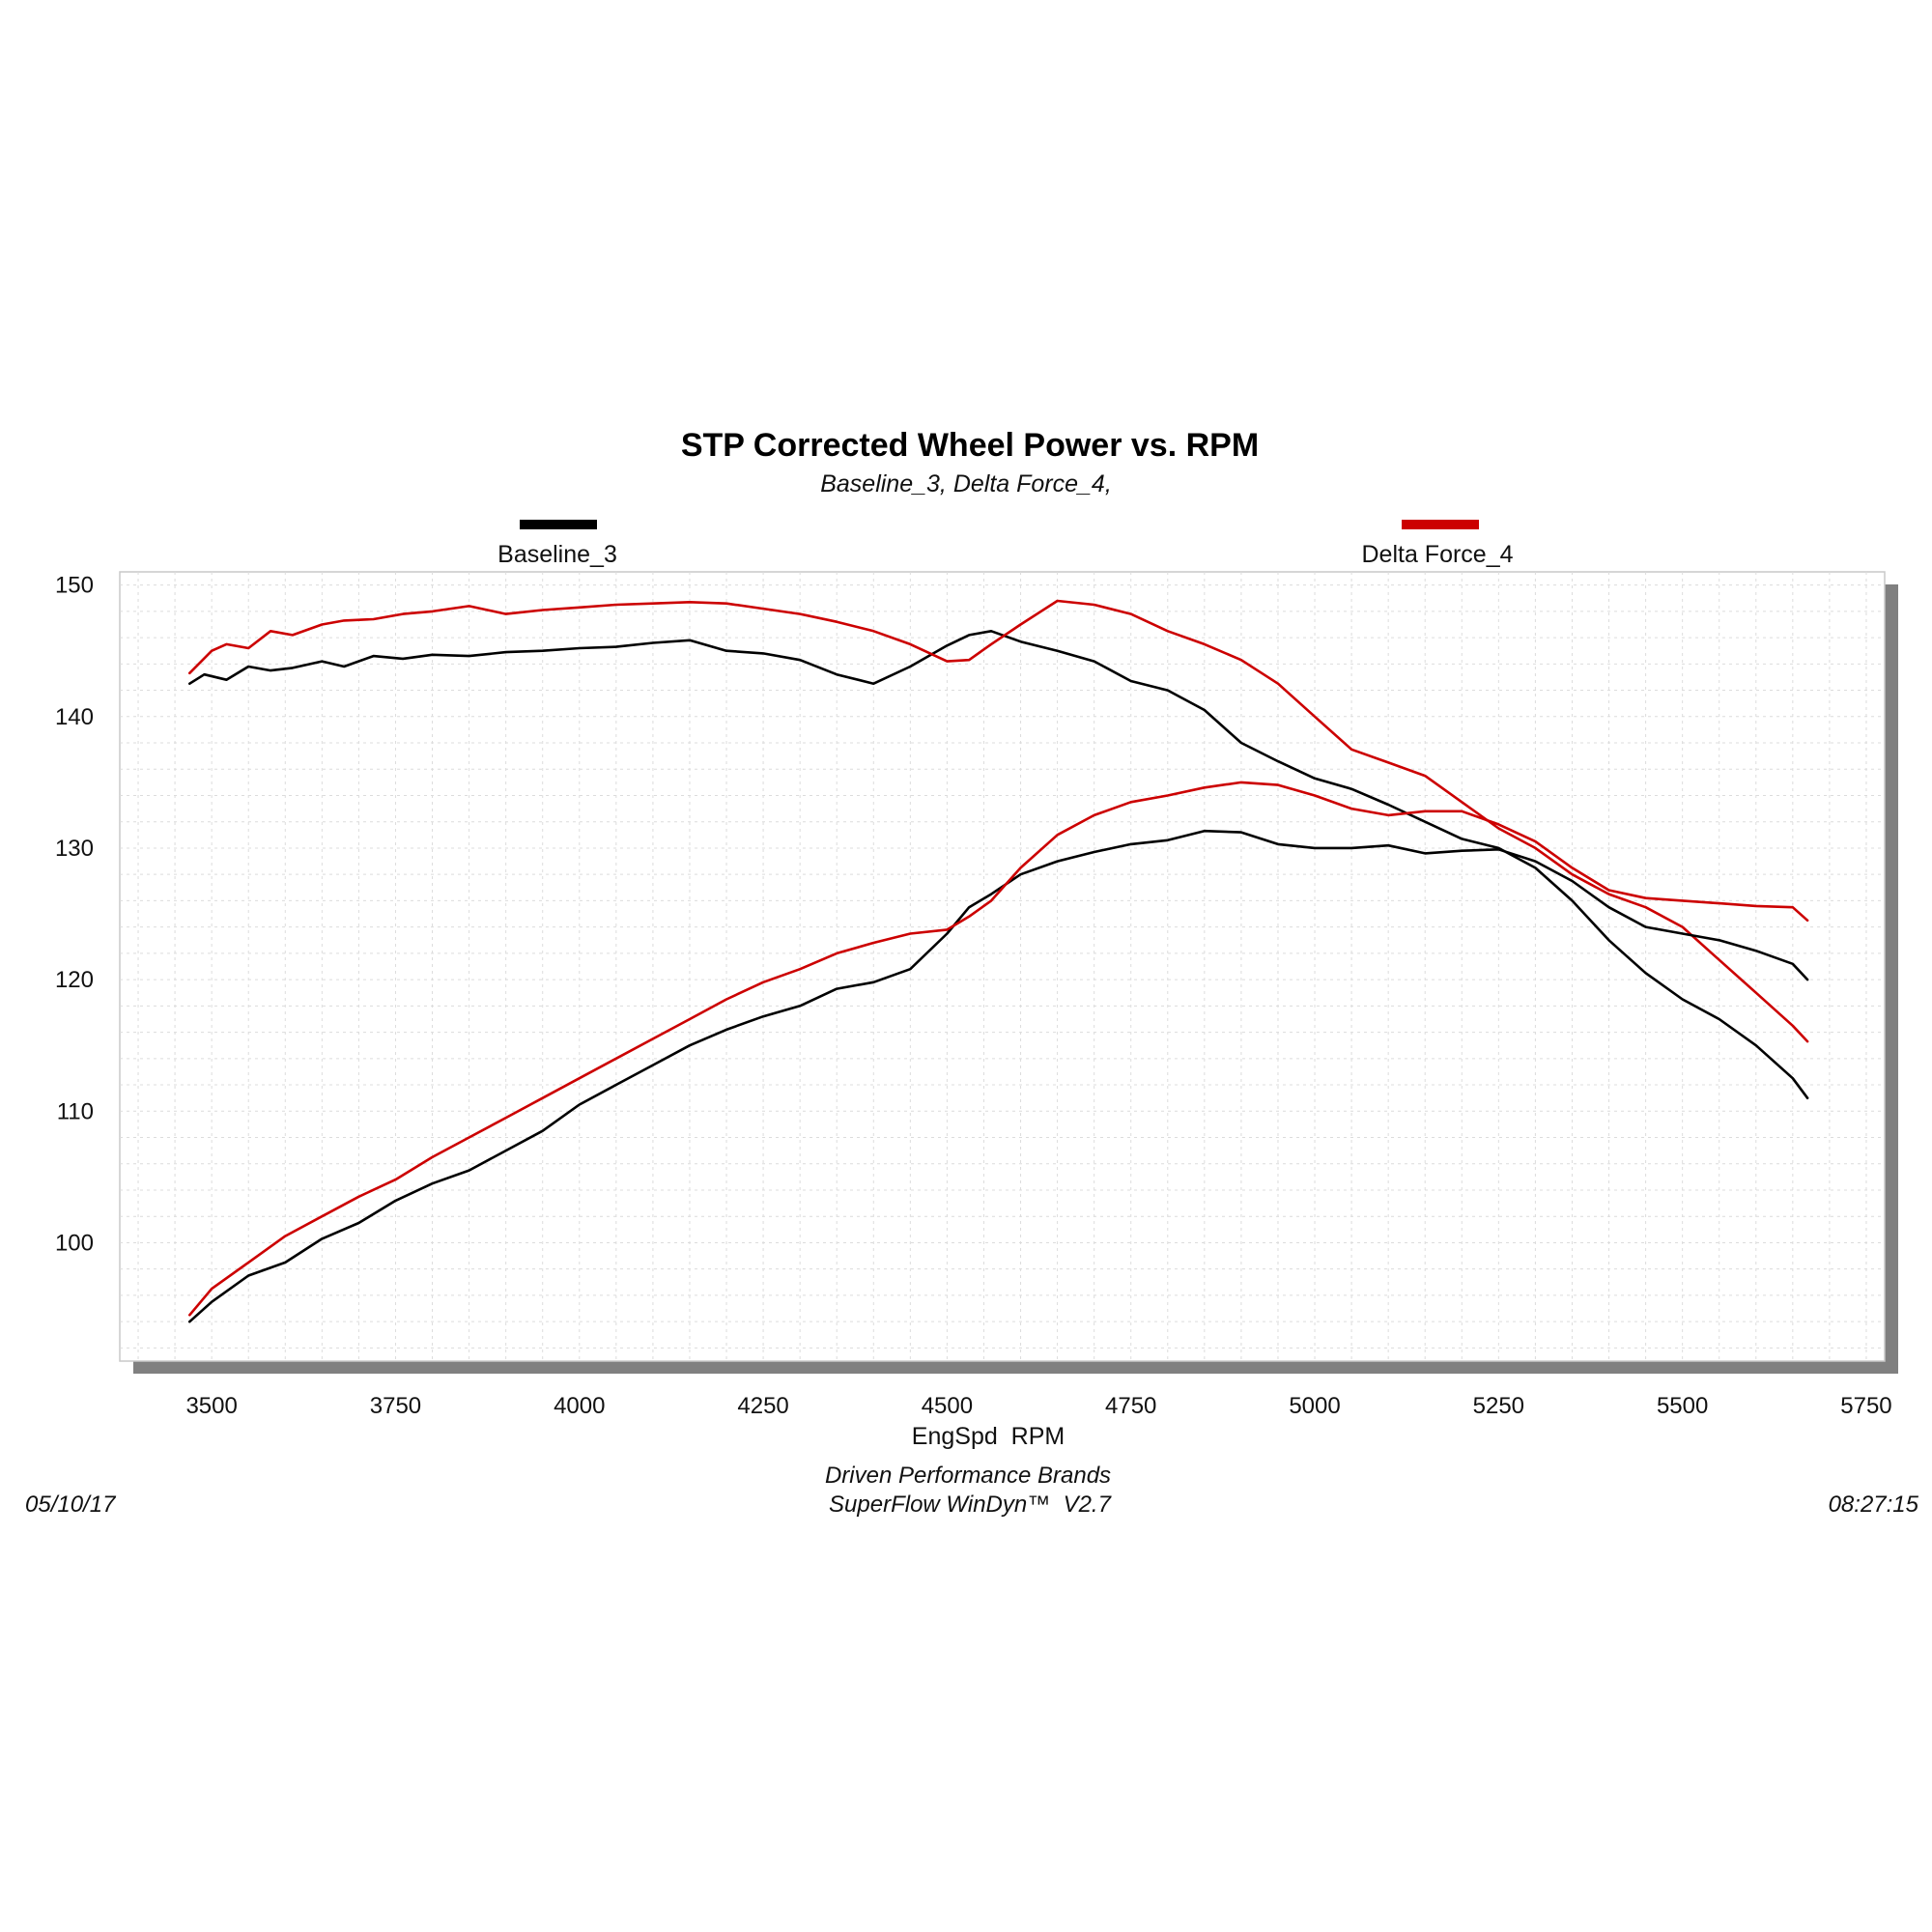 The image size is (1932, 1932). I want to click on legend-label-baseline: Baseline_3, so click(557, 554).